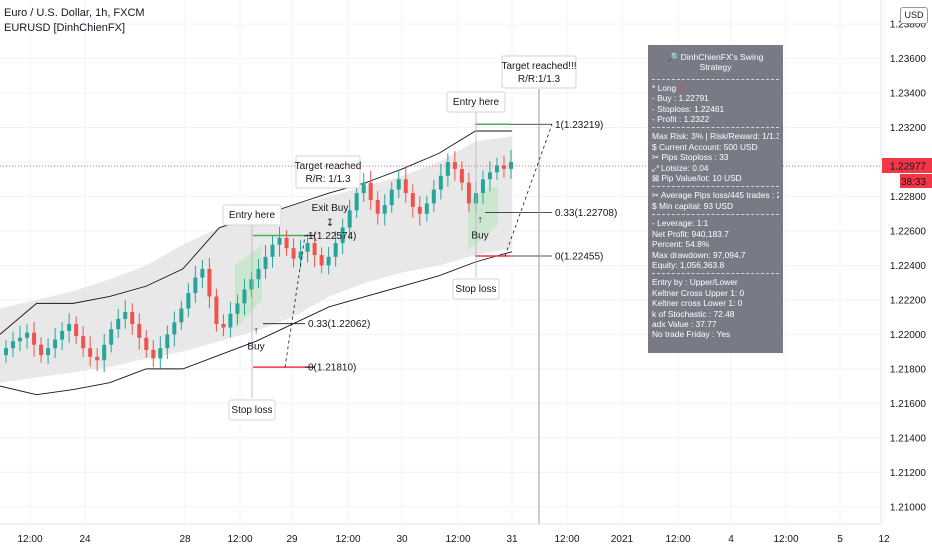 The width and height of the screenshot is (932, 550). Describe the element at coordinates (914, 15) in the screenshot. I see `currency-button: USD` at that location.